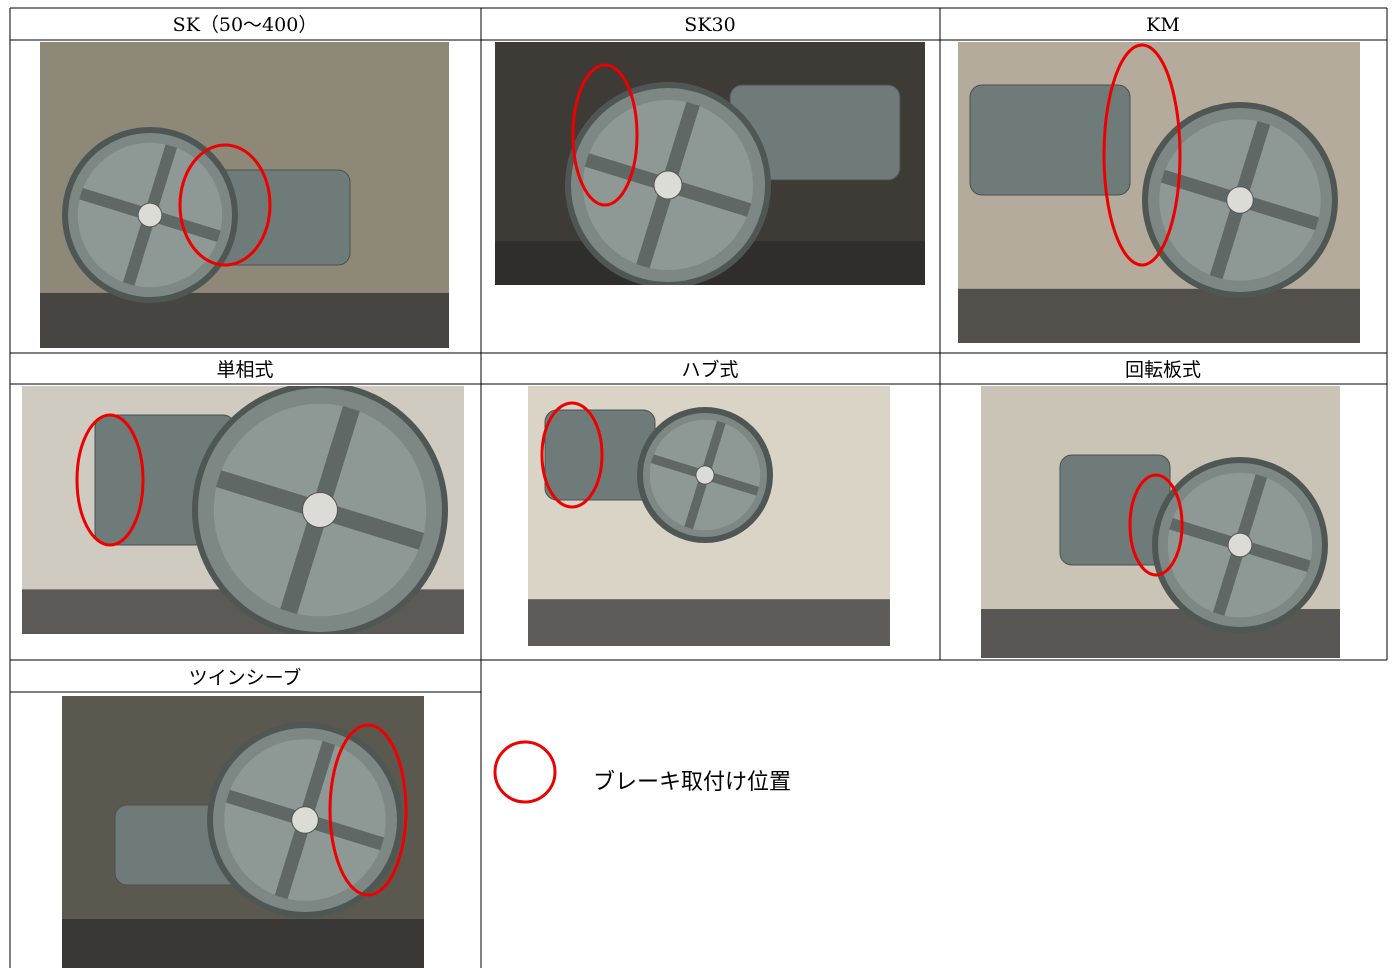  I want to click on cell-label: SK30, so click(709, 25).